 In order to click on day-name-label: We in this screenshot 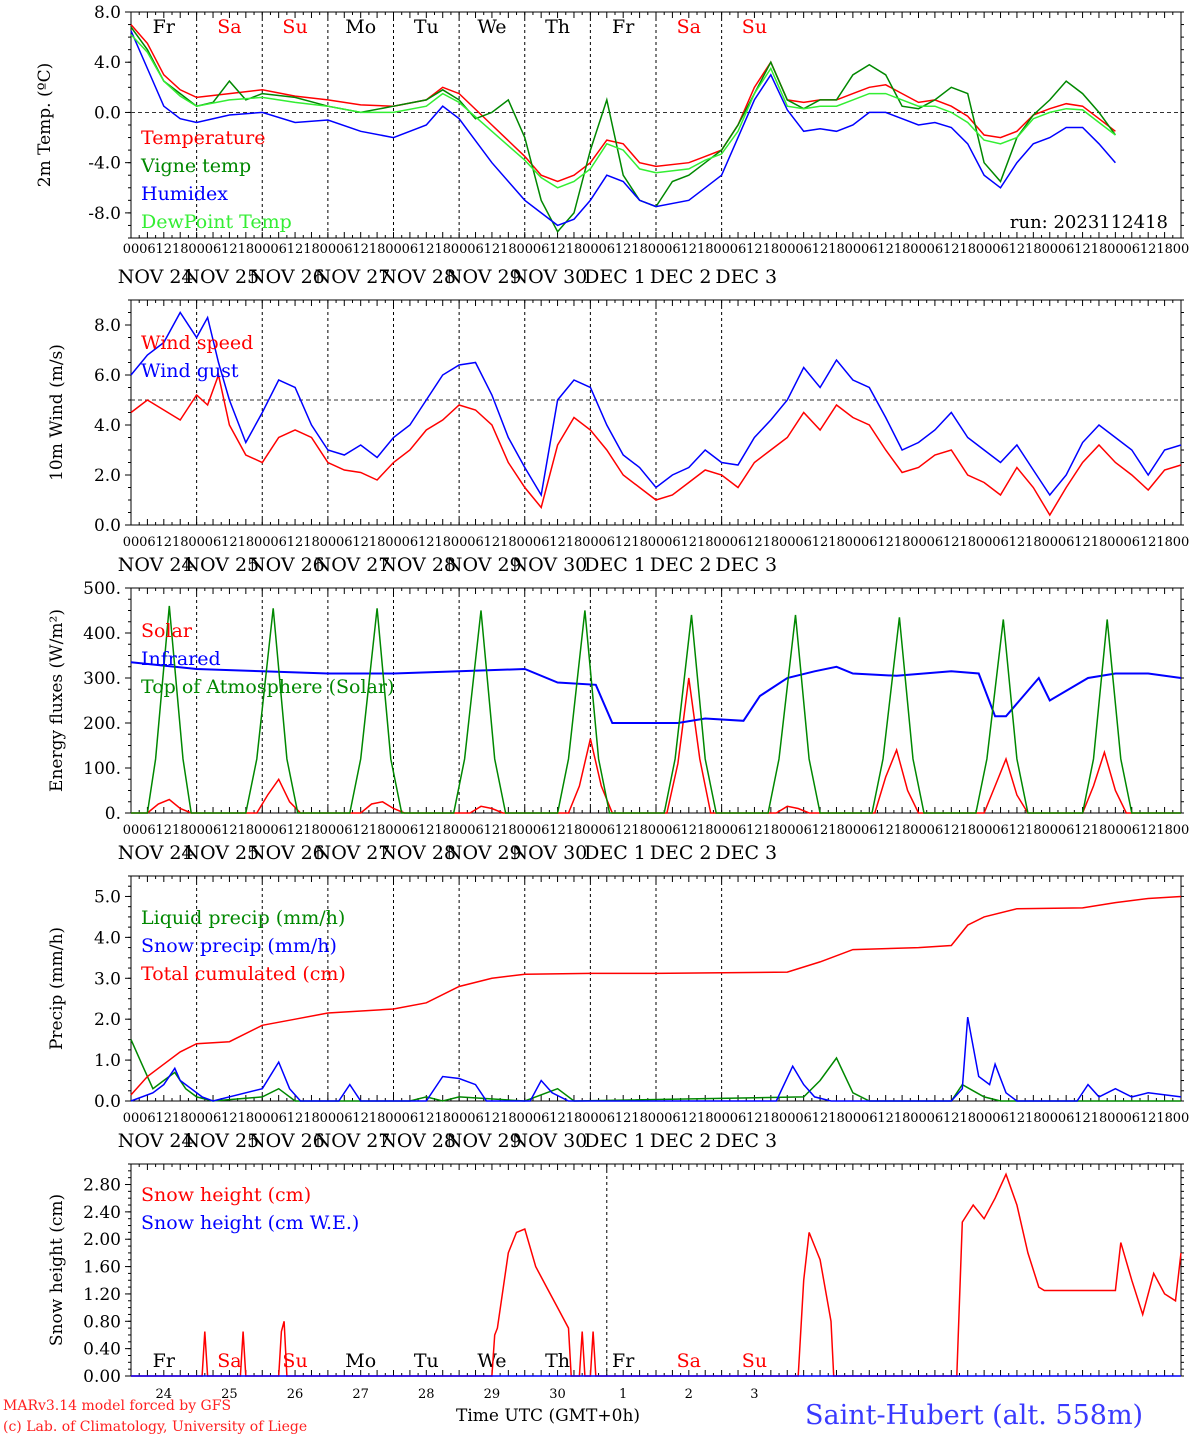, I will do `click(491, 1361)`.